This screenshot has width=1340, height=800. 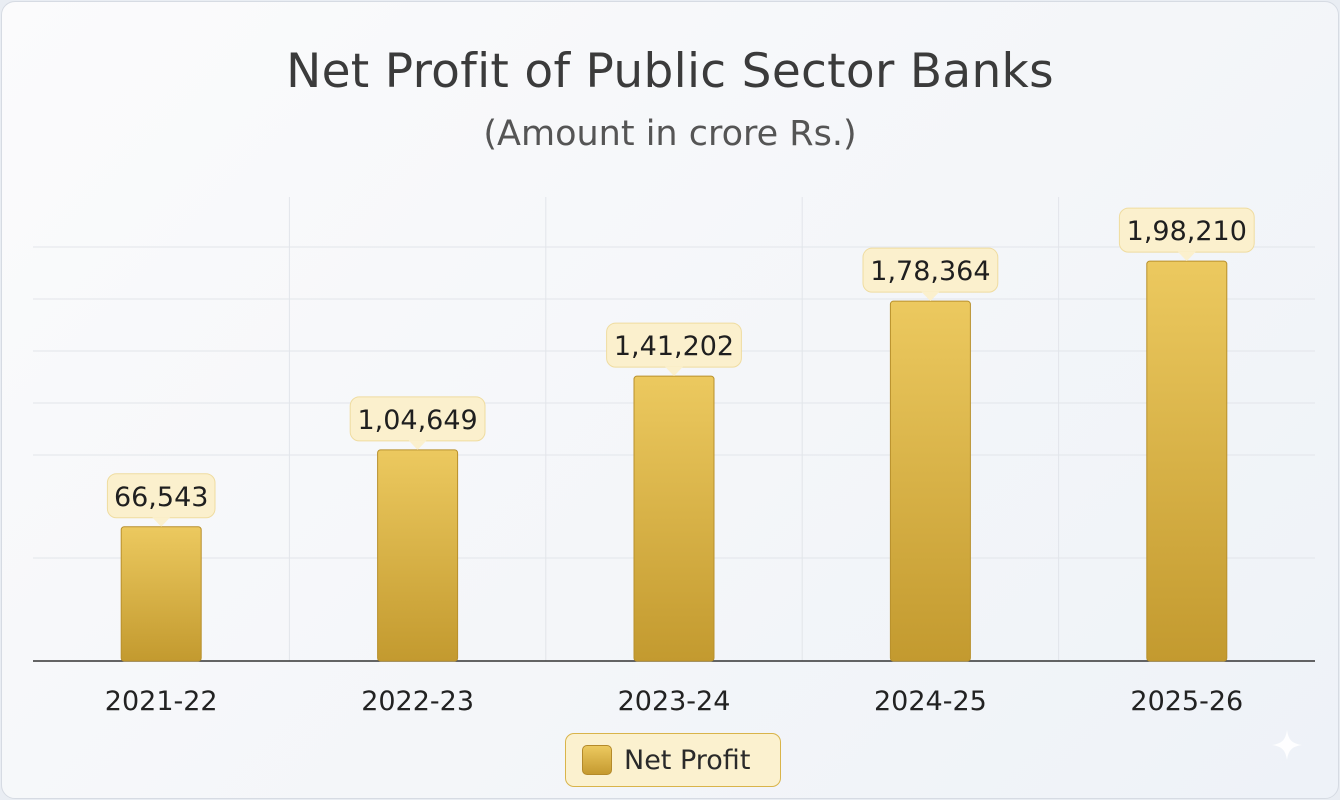 What do you see at coordinates (417, 701) in the screenshot?
I see `x-tick-label: 2022-23` at bounding box center [417, 701].